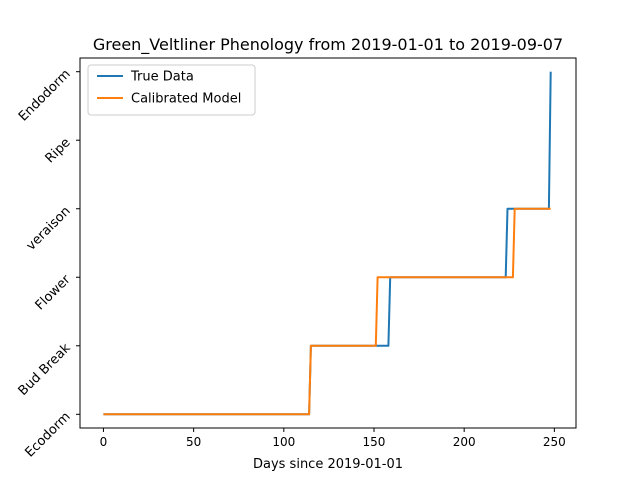  I want to click on legend-label-2: Calibrated Model, so click(186, 99).